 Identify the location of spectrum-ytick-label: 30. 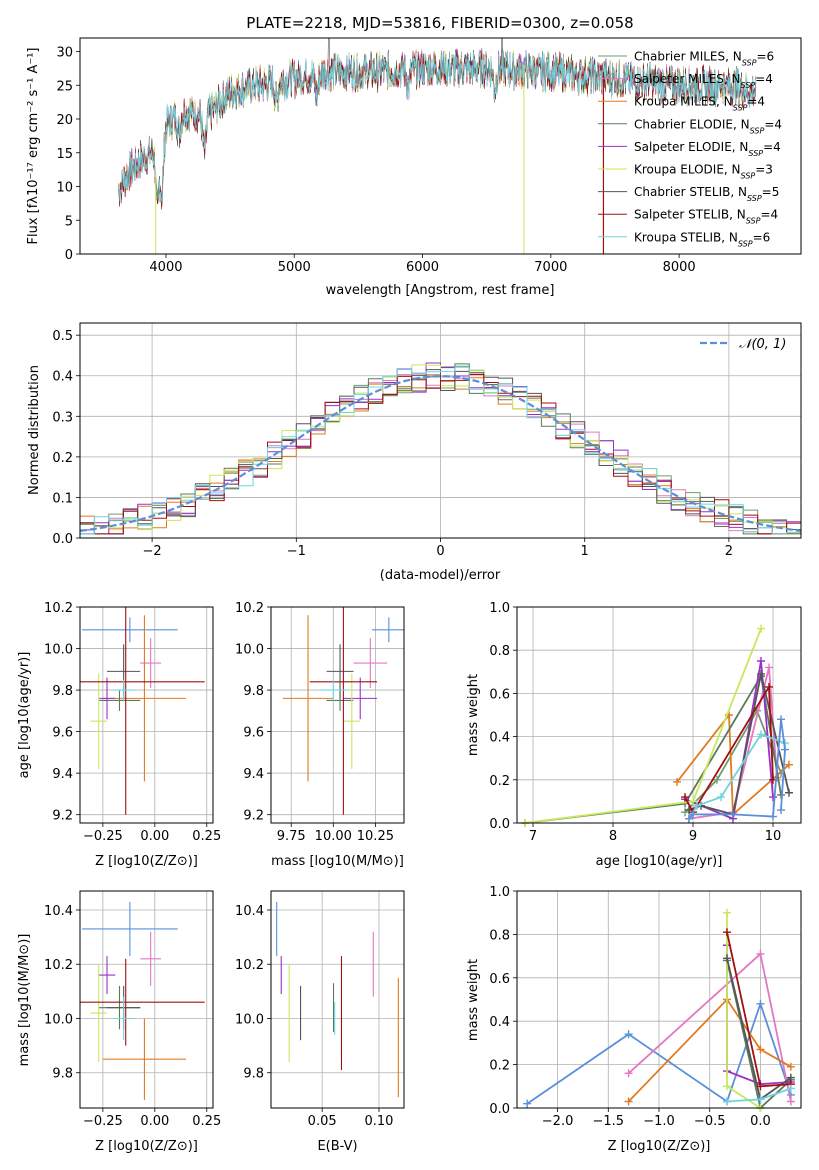
(64, 53).